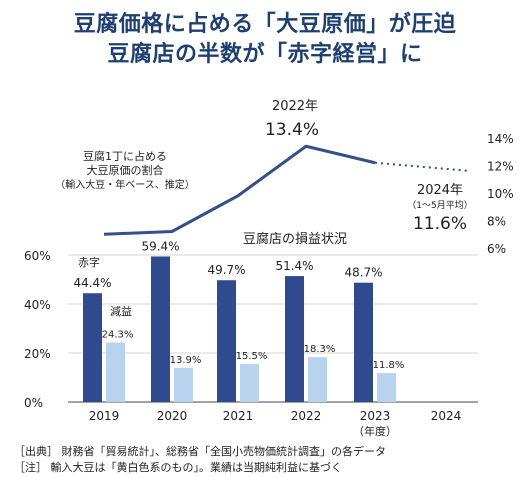 The width and height of the screenshot is (530, 477). What do you see at coordinates (496, 222) in the screenshot?
I see `line-y-tick-label: 8%` at bounding box center [496, 222].